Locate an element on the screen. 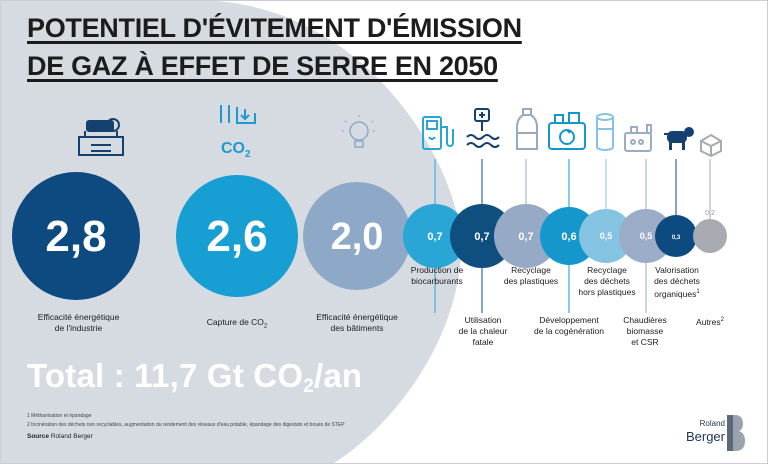  label-line: de la chaleur is located at coordinates (483, 331).